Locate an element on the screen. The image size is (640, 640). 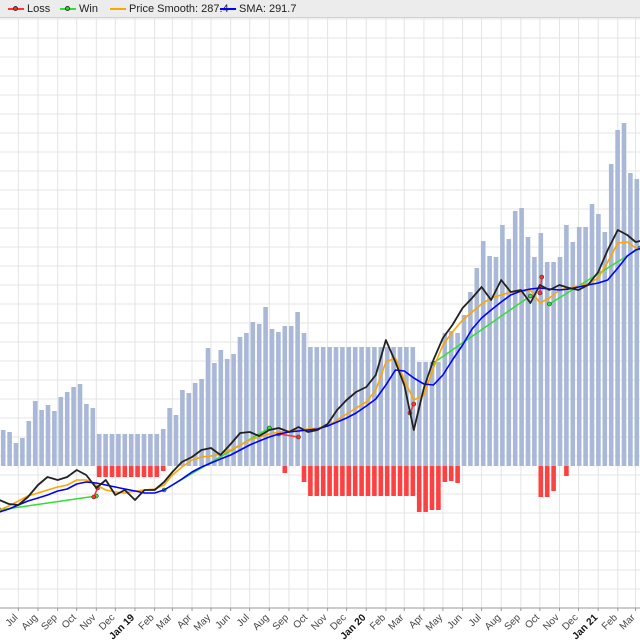
legend-item-loss: Loss is located at coordinates (29, 8).